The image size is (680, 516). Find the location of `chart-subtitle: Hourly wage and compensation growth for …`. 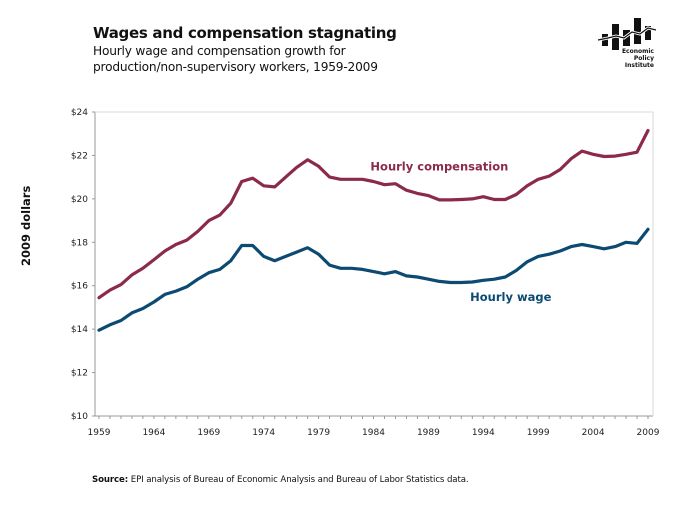

chart-subtitle: Hourly wage and compensation growth for … is located at coordinates (235, 59).